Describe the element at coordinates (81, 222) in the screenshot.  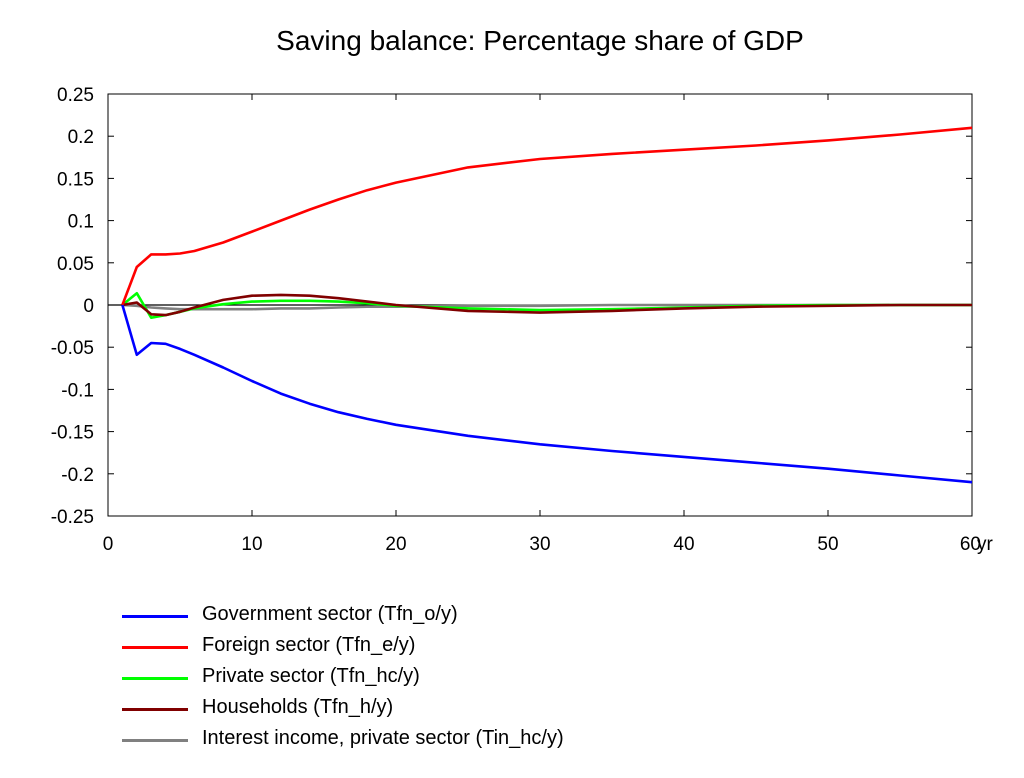
I see `y-tick-label: 0.1` at that location.